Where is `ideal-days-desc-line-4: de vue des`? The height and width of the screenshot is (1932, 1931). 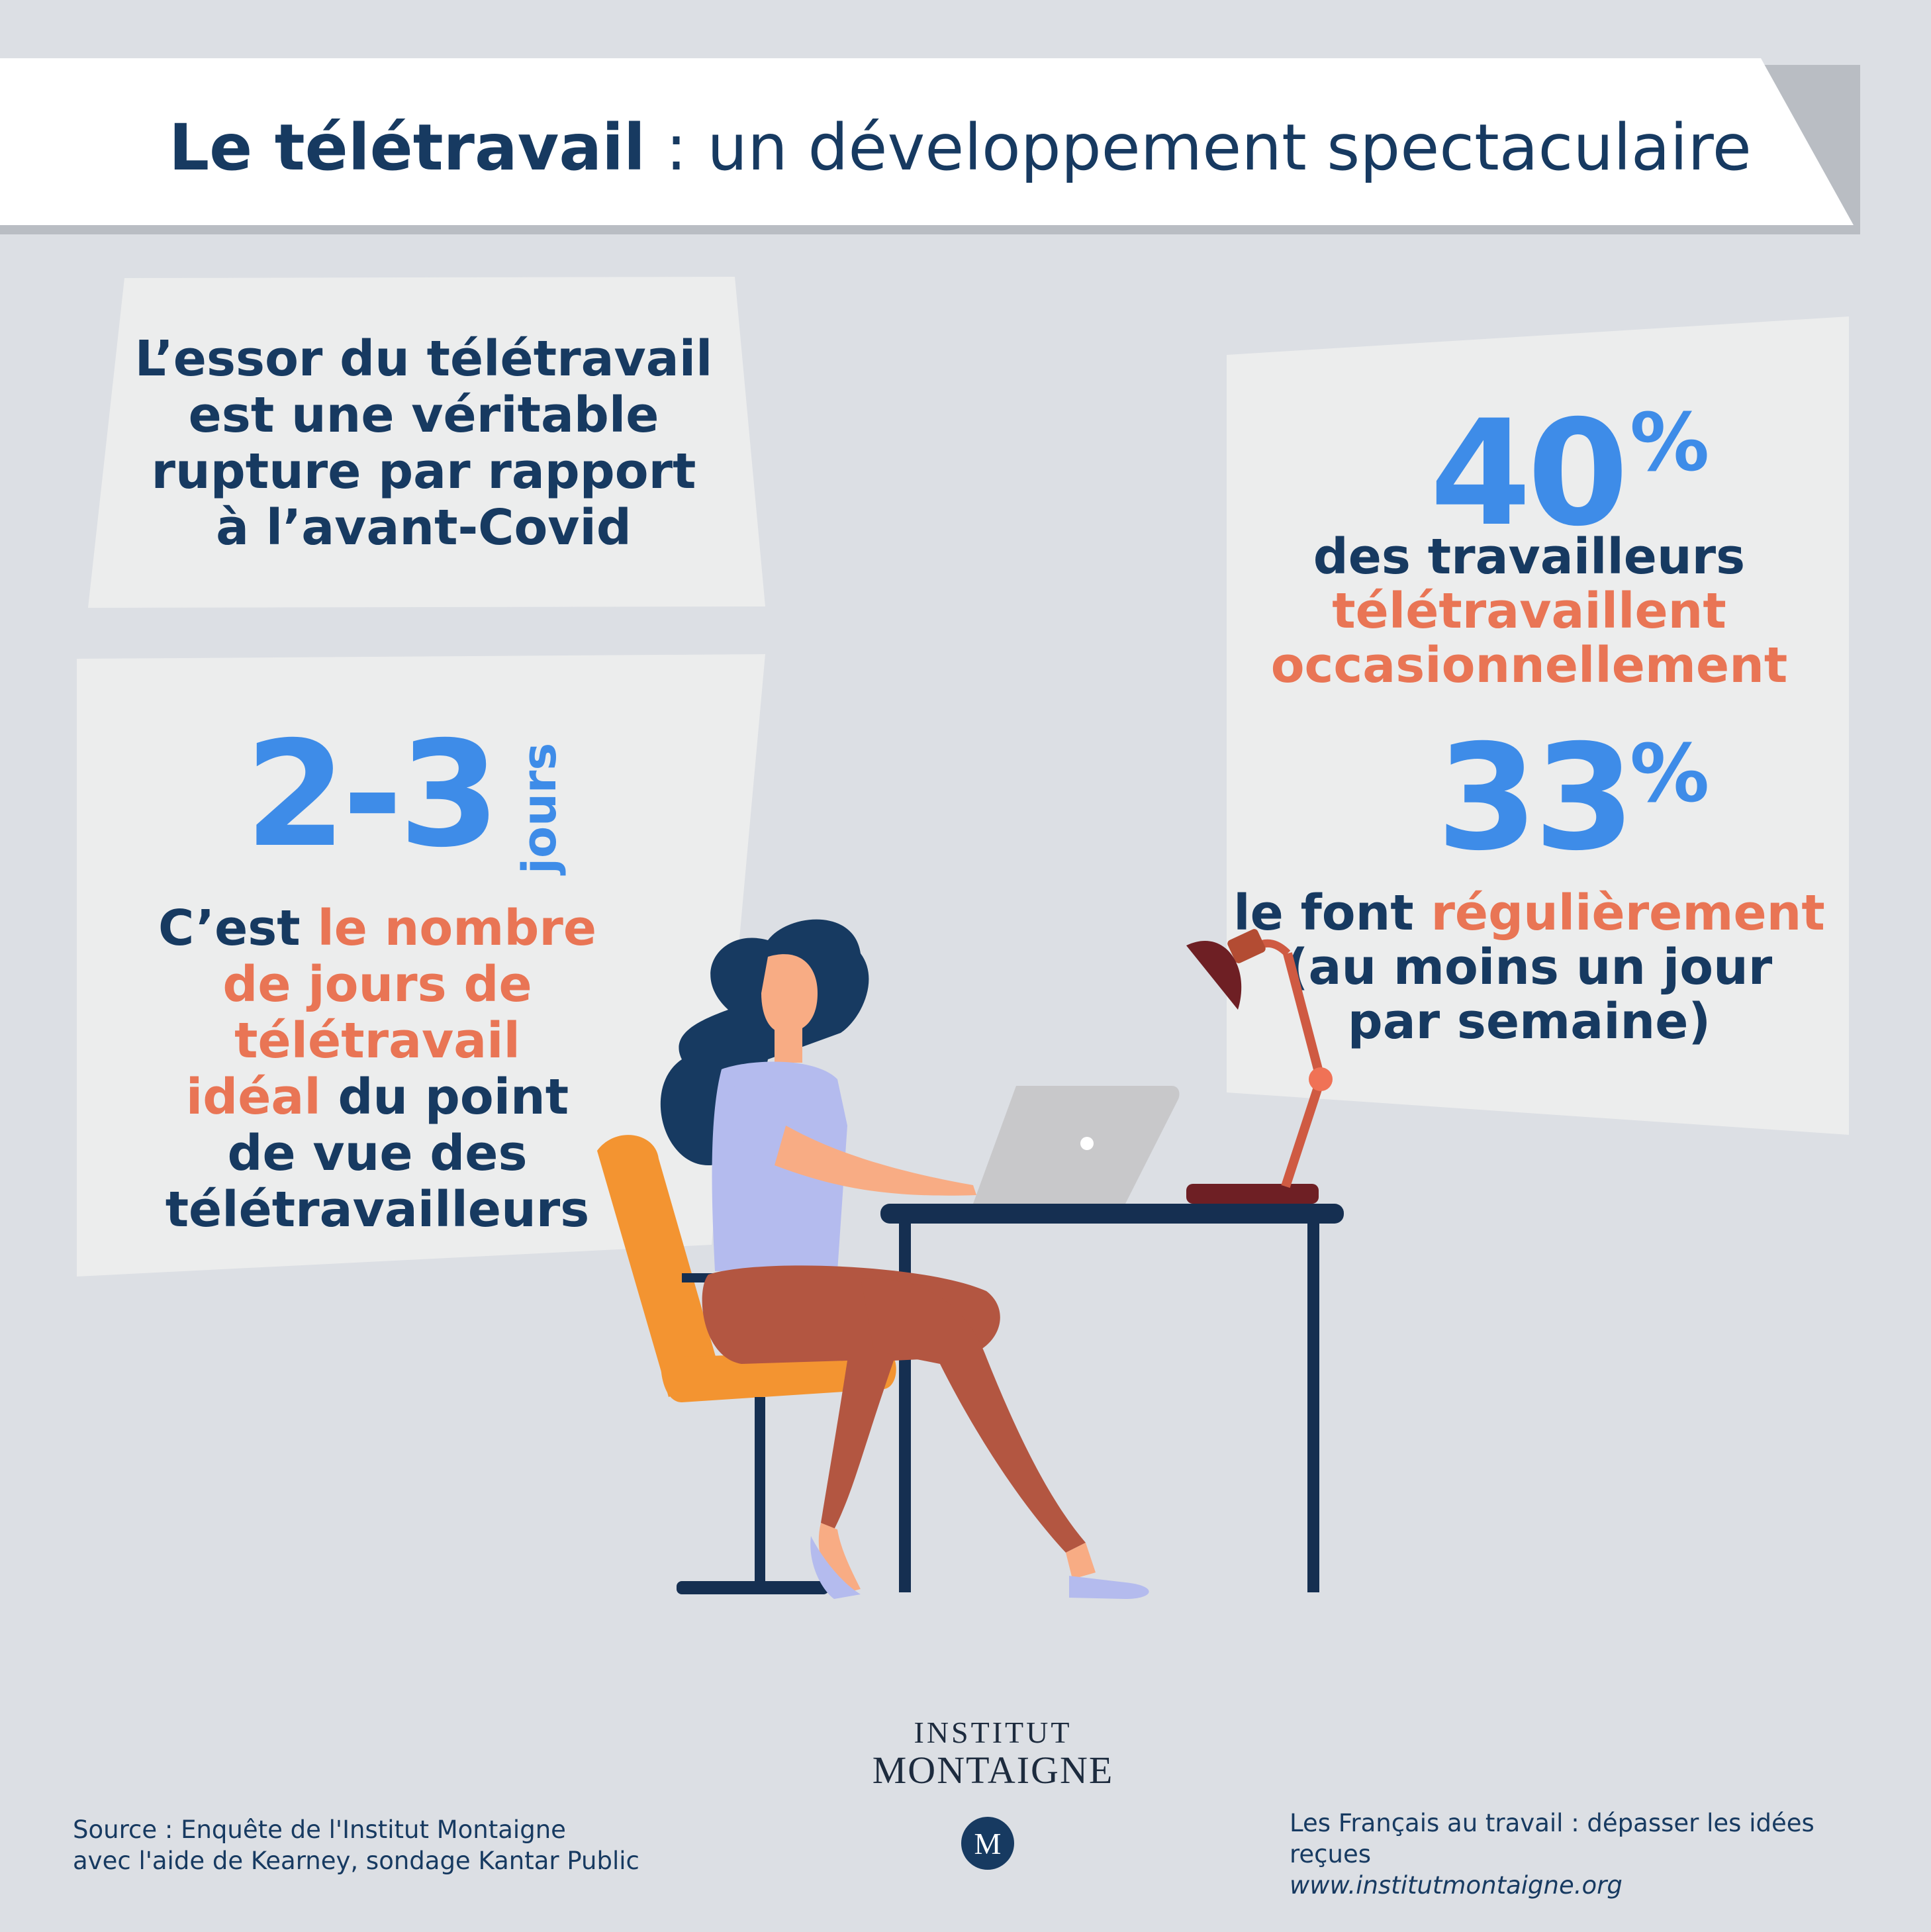 ideal-days-desc-line-4: de vue des is located at coordinates (377, 1153).